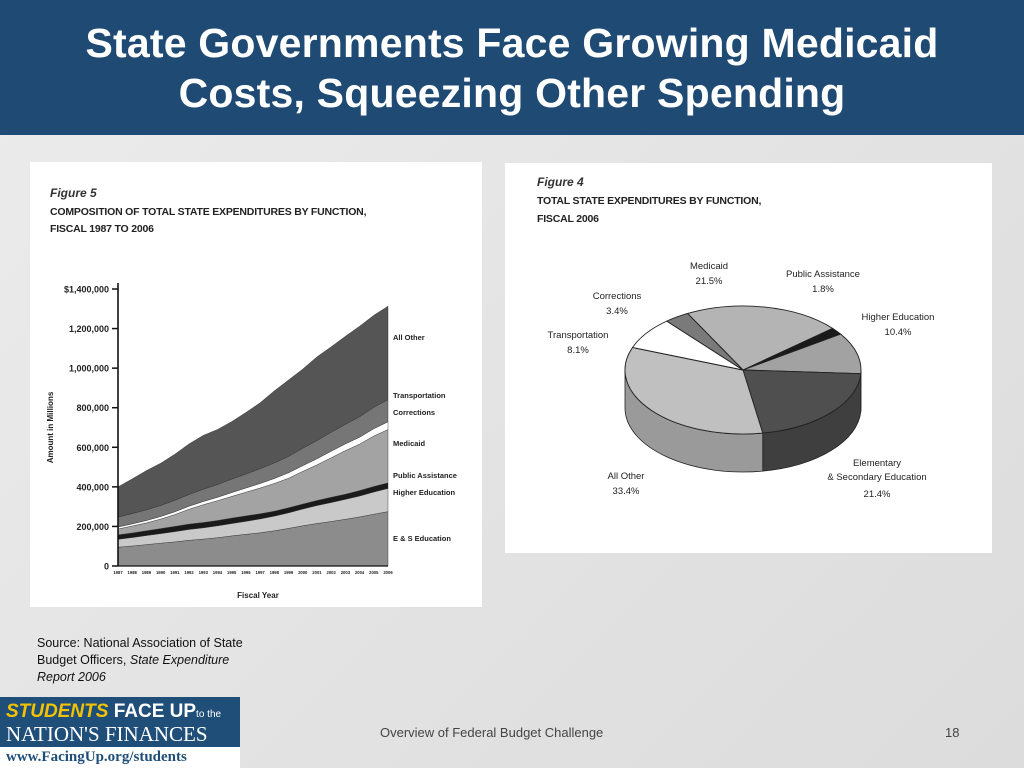  Describe the element at coordinates (649, 201) in the screenshot. I see `figure-4-title-line-1: TOTAL STATE EXPENDITURES BY FUNCTION,` at that location.